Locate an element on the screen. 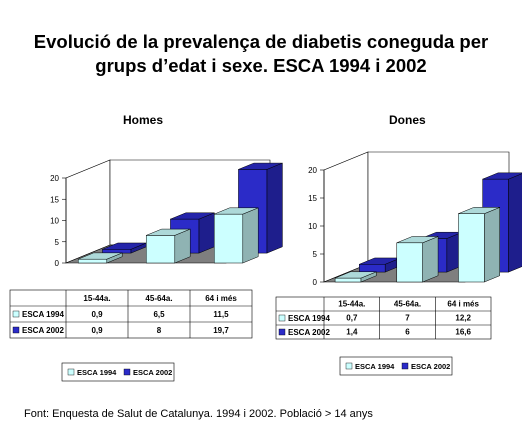  dones-legend-label: ESCA 1994 is located at coordinates (375, 366).